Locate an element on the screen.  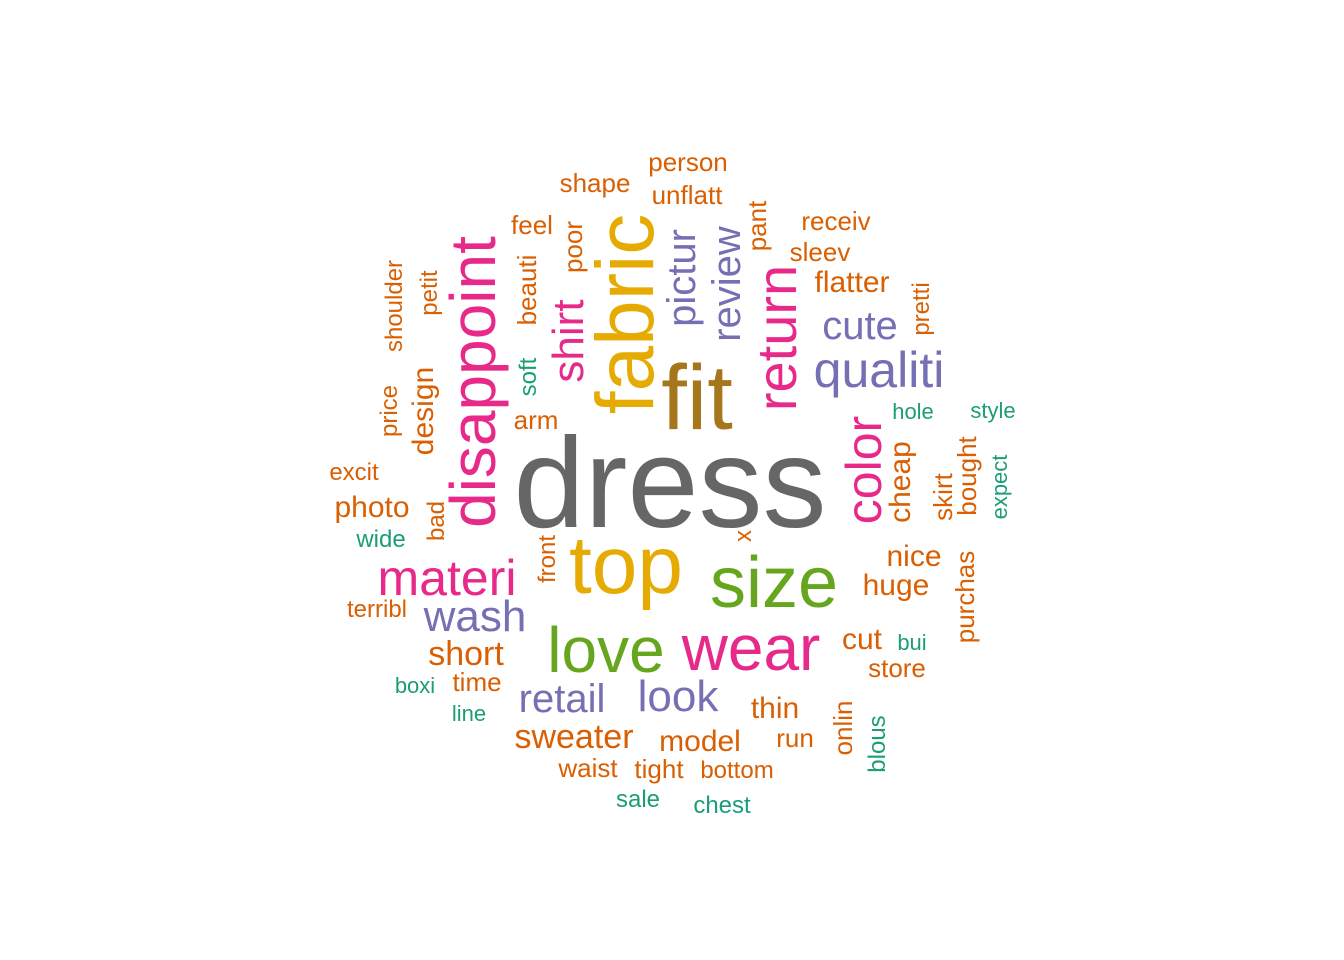
word-tight: tight is located at coordinates (659, 769).